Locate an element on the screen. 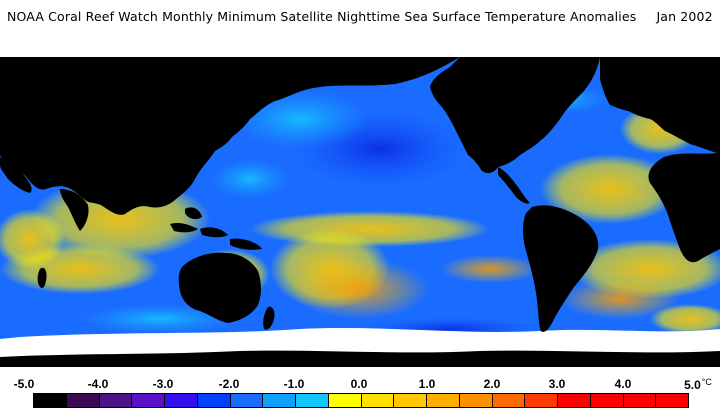 The height and width of the screenshot is (411, 720). tick-label: -4.0 is located at coordinates (98, 384).